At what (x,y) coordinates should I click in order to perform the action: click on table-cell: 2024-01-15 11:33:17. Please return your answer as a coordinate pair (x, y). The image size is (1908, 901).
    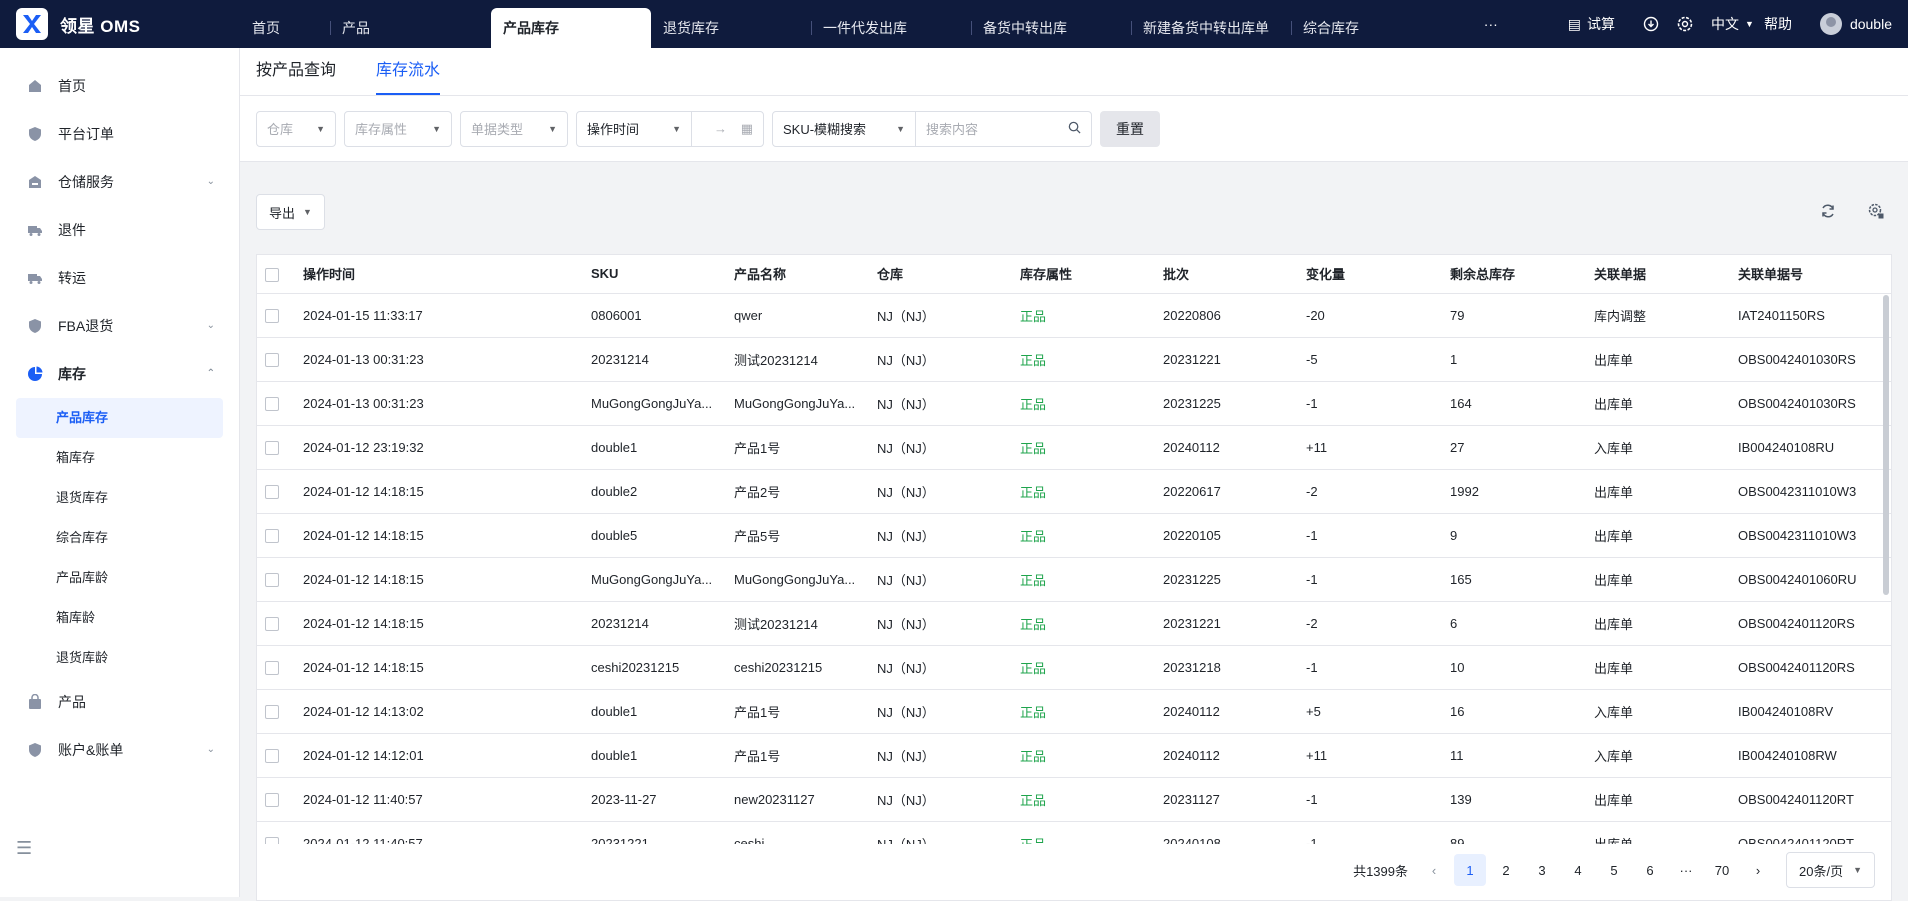
    Looking at the image, I should click on (439, 315).